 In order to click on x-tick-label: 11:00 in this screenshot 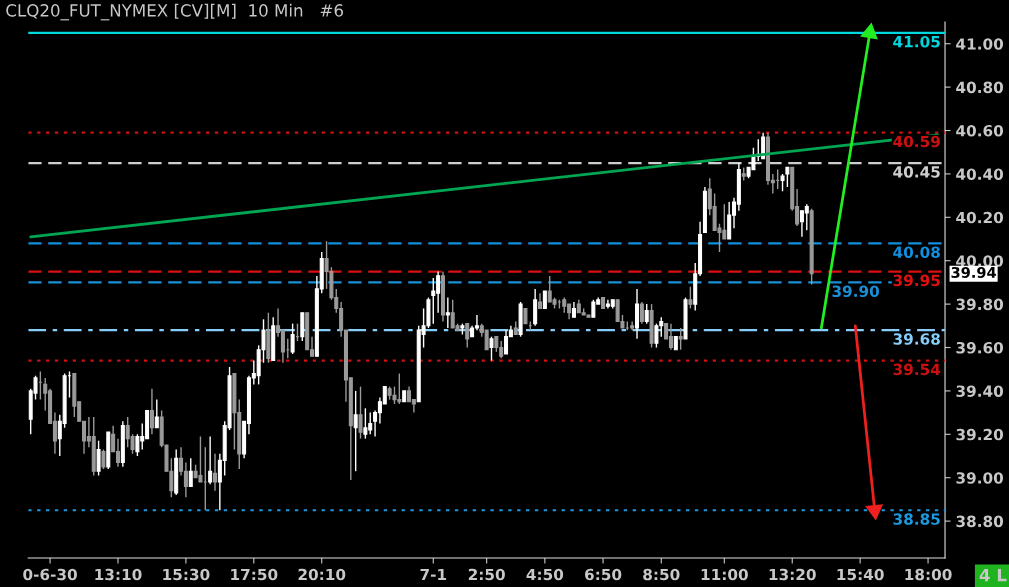, I will do `click(724, 574)`.